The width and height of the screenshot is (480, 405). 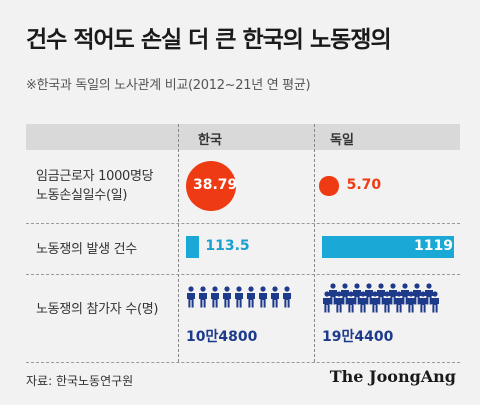 What do you see at coordinates (210, 140) in the screenshot?
I see `column-header-korea: 한국` at bounding box center [210, 140].